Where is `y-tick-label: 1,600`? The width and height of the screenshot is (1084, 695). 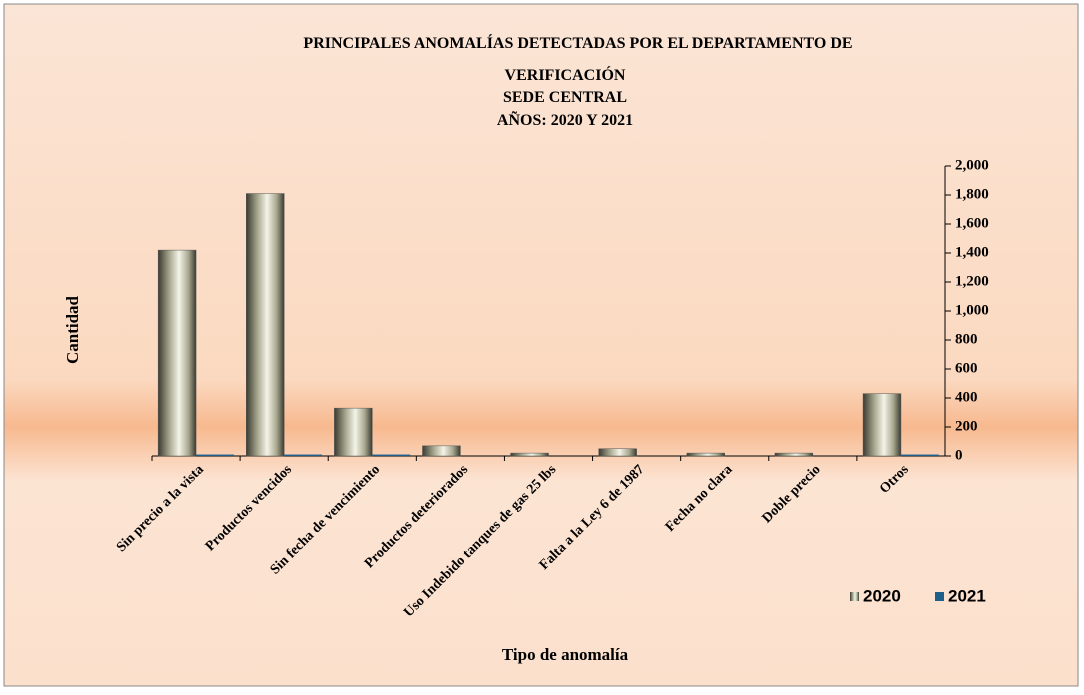
y-tick-label: 1,600 is located at coordinates (972, 223).